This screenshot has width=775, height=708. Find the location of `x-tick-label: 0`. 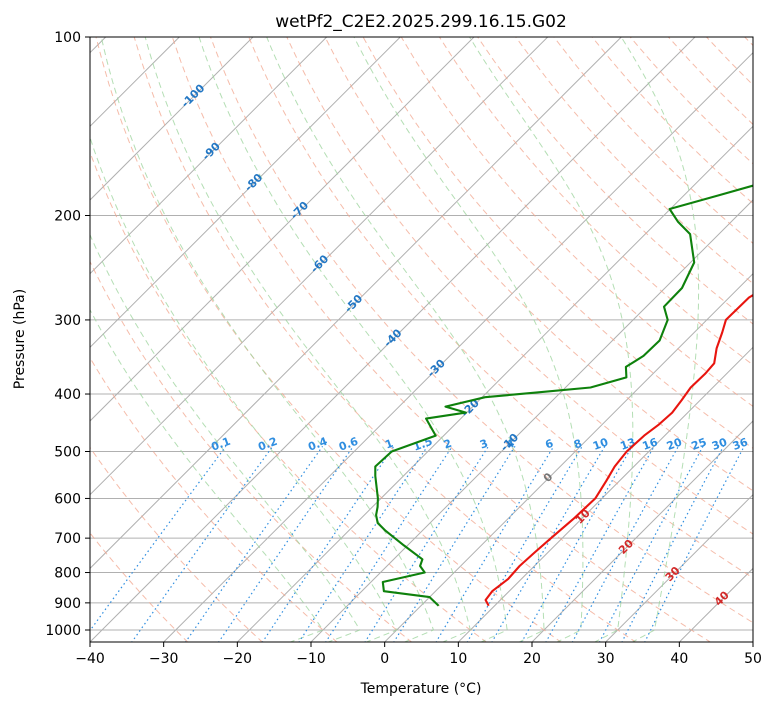

x-tick-label: 0 is located at coordinates (384, 659).